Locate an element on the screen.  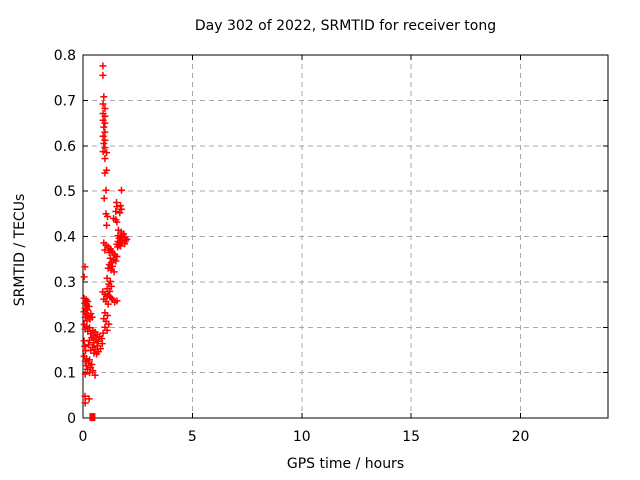
y-tick-label-0: 0 is located at coordinates (71, 419).